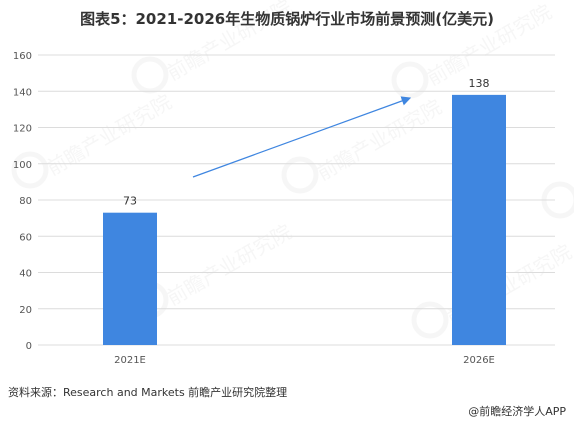  I want to click on x-tick-label: 2026E, so click(479, 360).